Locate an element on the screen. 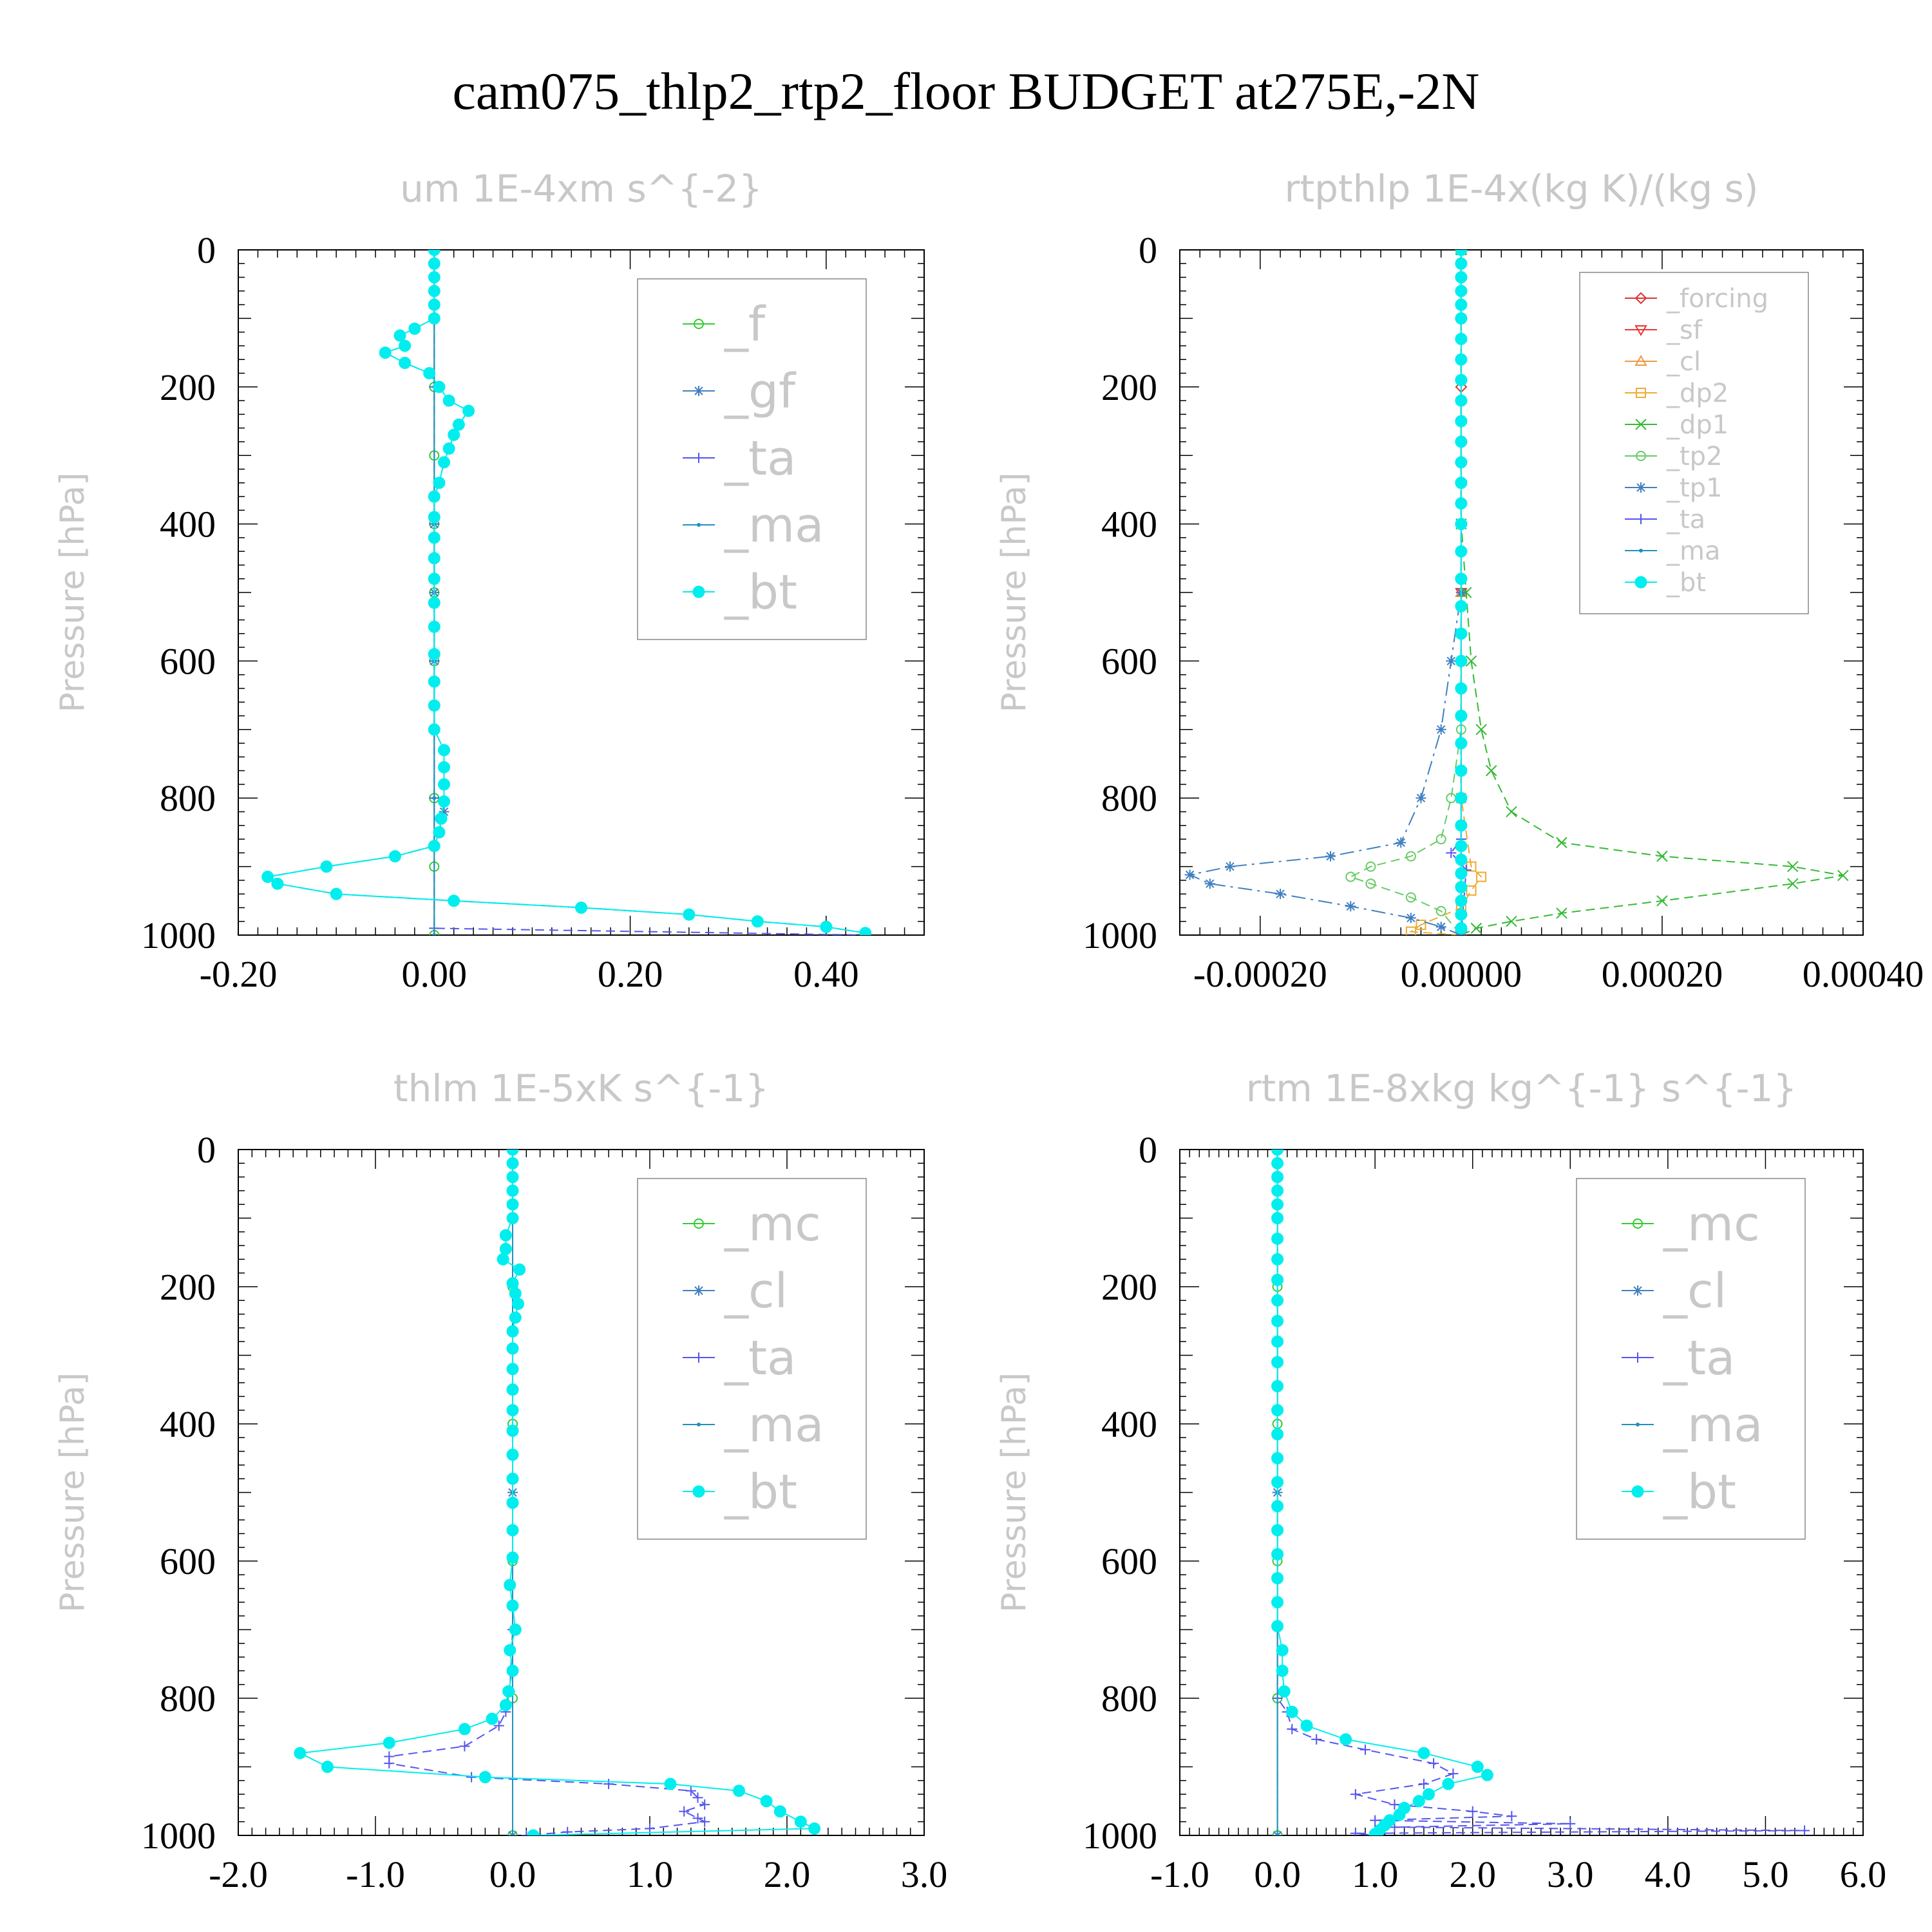 The height and width of the screenshot is (1932, 1932). legend-label: _dp1 is located at coordinates (1697, 425).